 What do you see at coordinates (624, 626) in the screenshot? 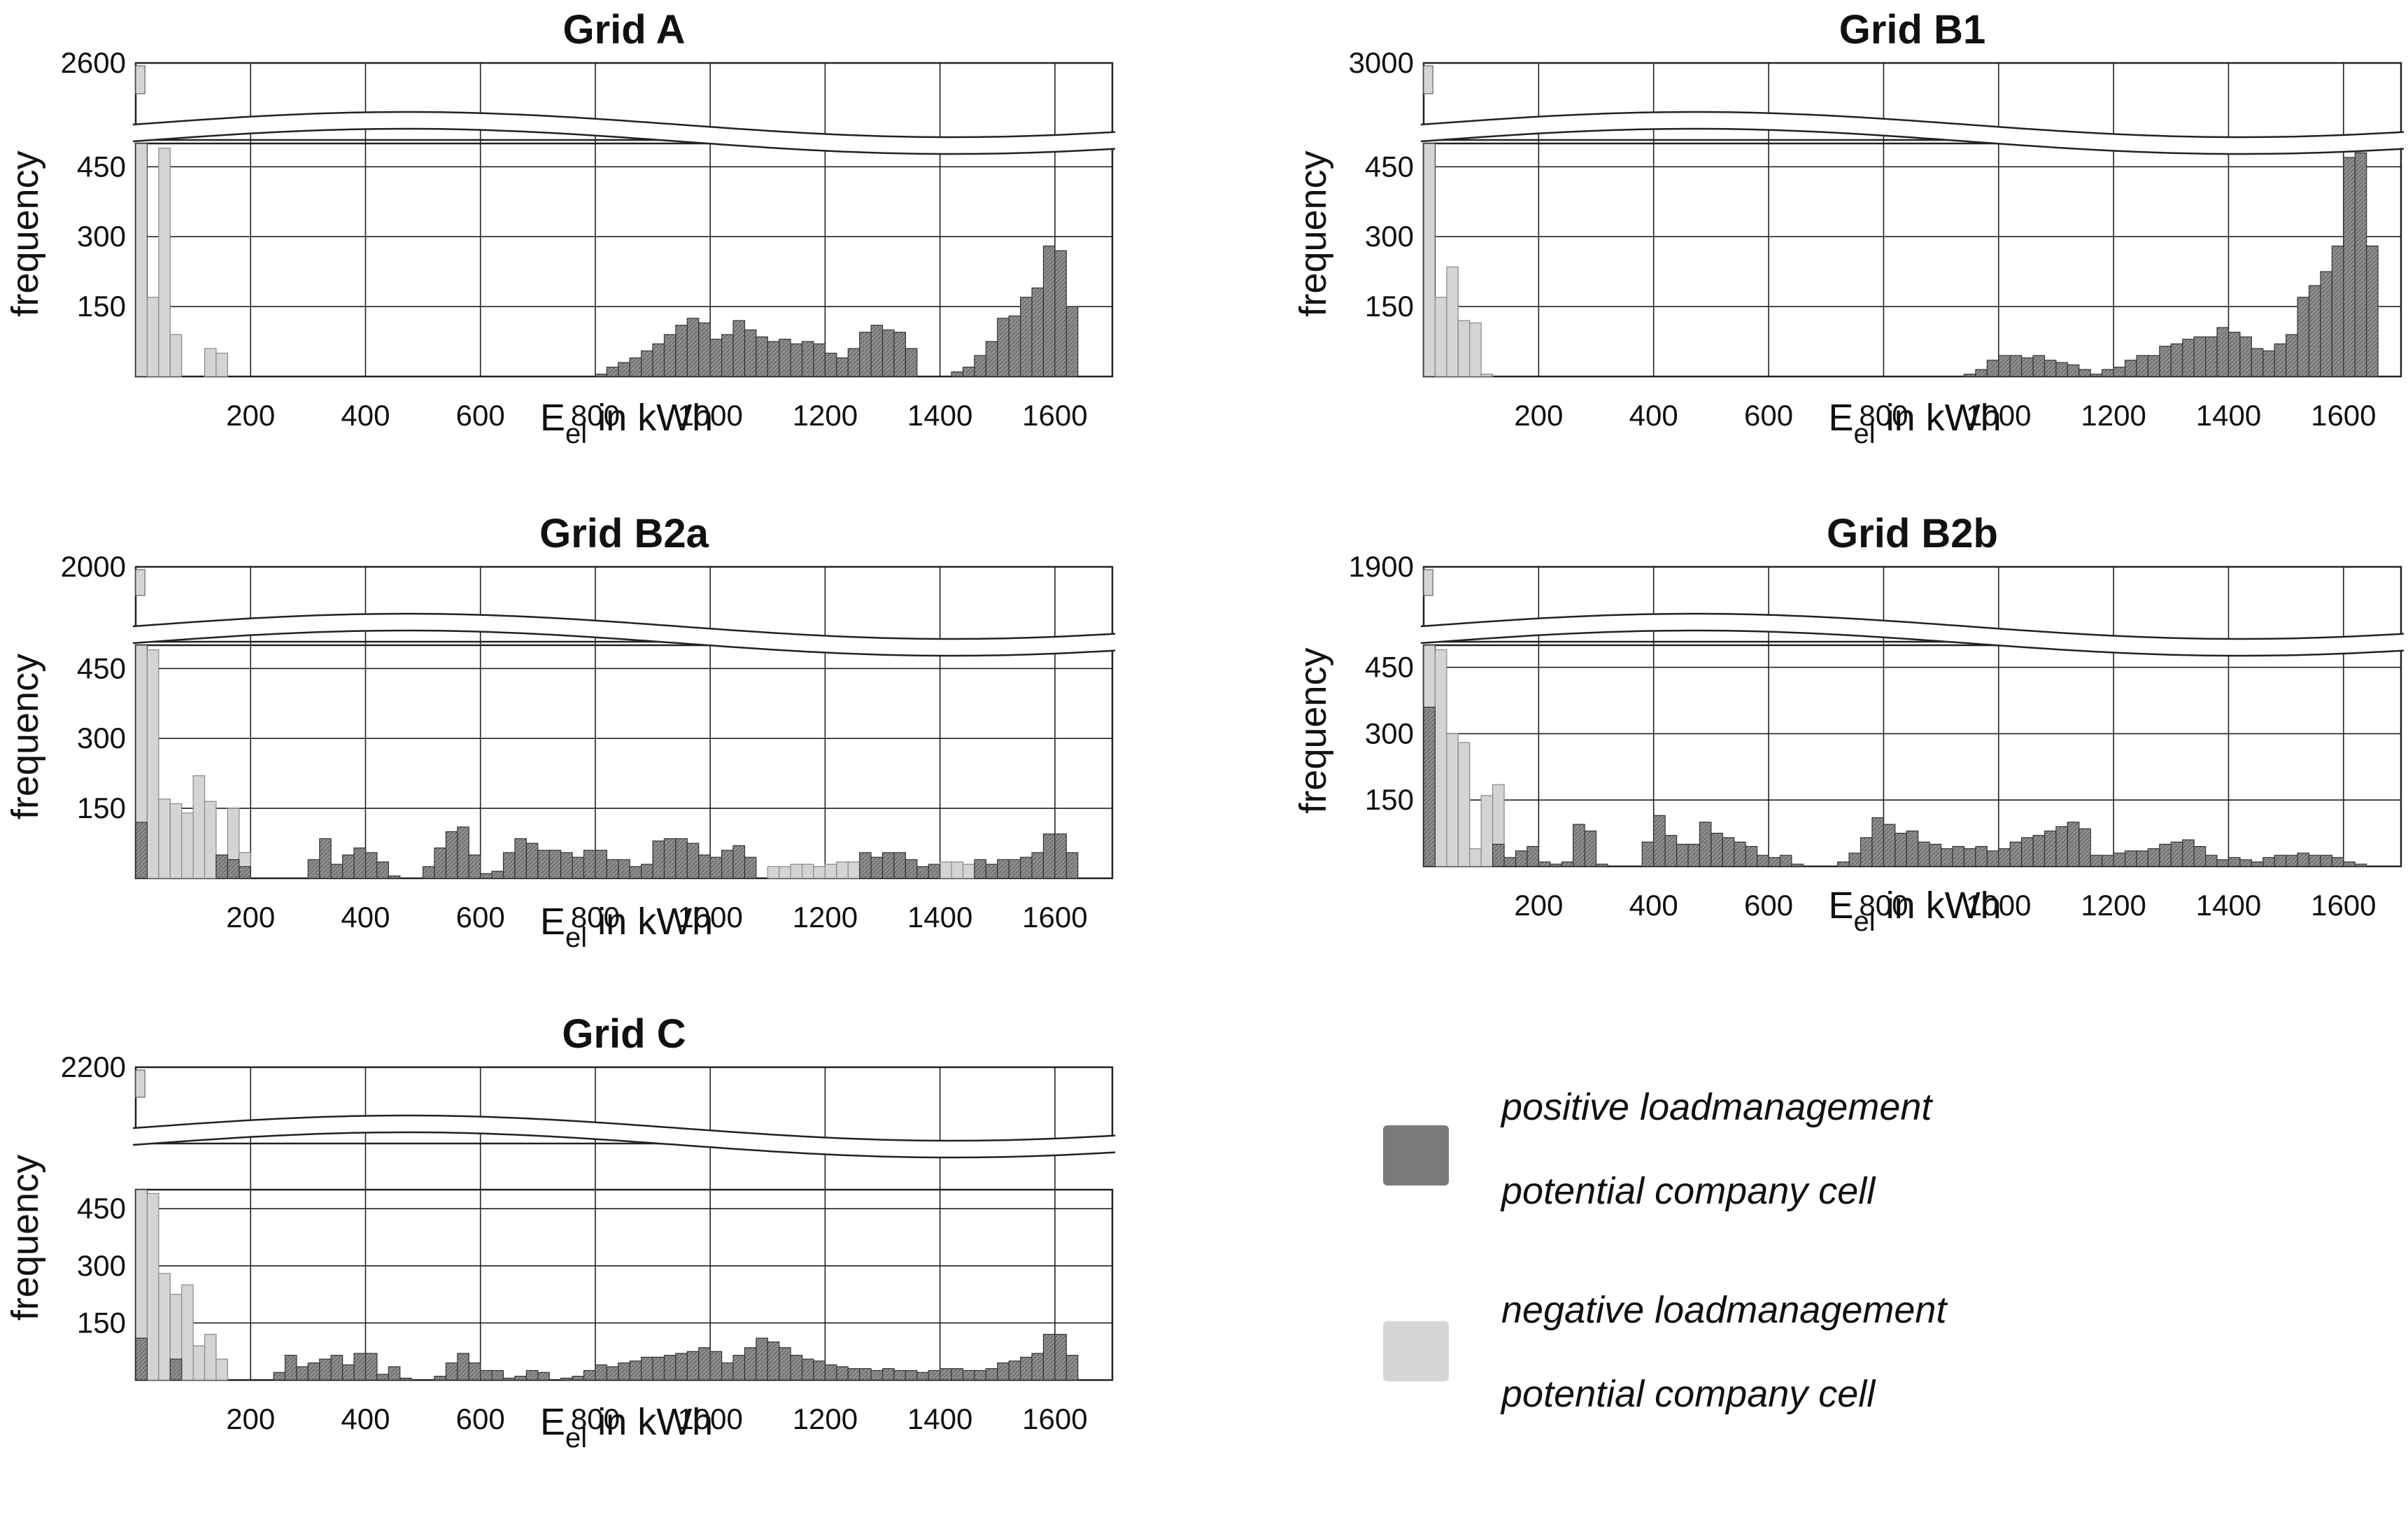
I see `axis-break-line-upper` at bounding box center [624, 626].